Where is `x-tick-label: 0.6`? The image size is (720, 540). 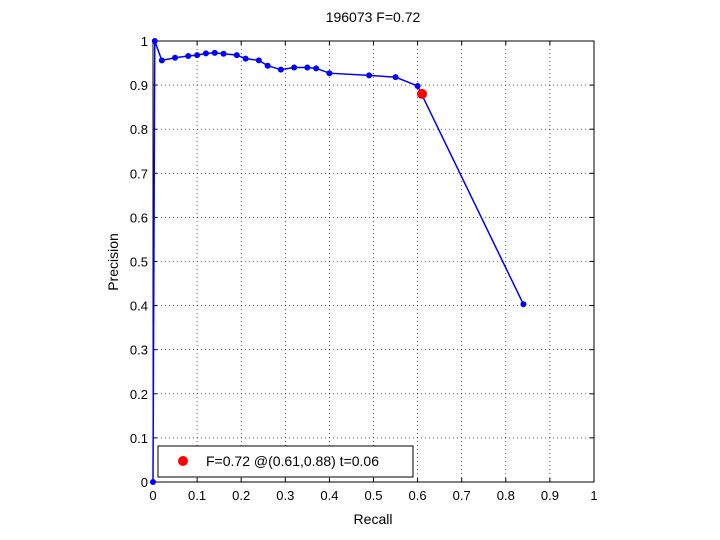 x-tick-label: 0.6 is located at coordinates (418, 495).